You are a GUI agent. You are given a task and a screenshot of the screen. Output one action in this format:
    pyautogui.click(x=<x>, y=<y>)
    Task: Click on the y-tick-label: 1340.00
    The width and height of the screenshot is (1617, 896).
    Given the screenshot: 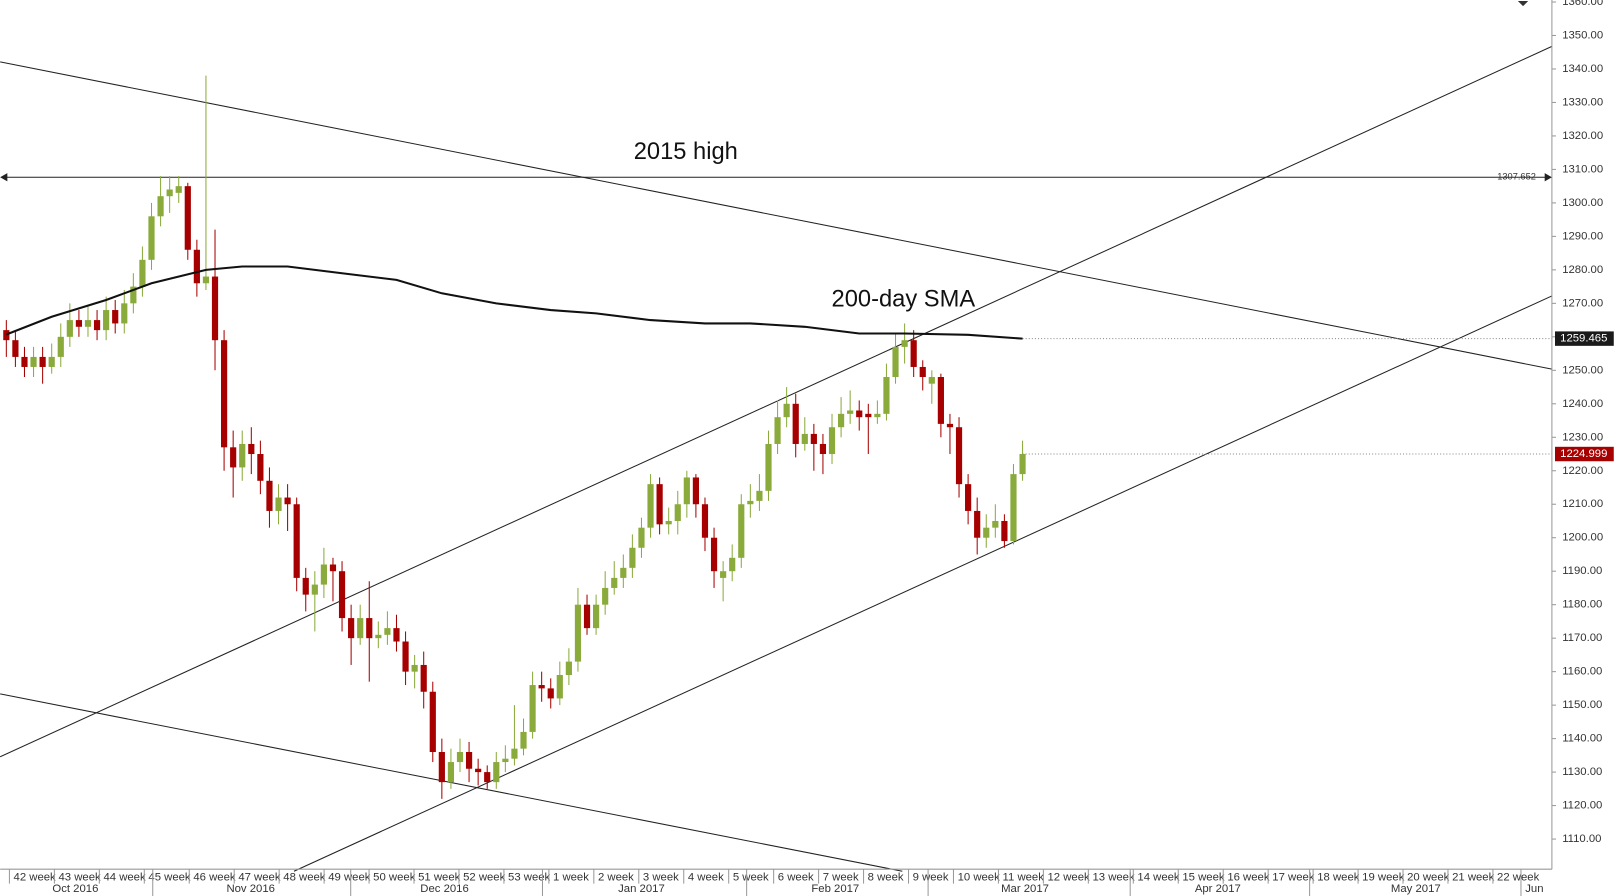 What is the action you would take?
    pyautogui.click(x=1582, y=69)
    